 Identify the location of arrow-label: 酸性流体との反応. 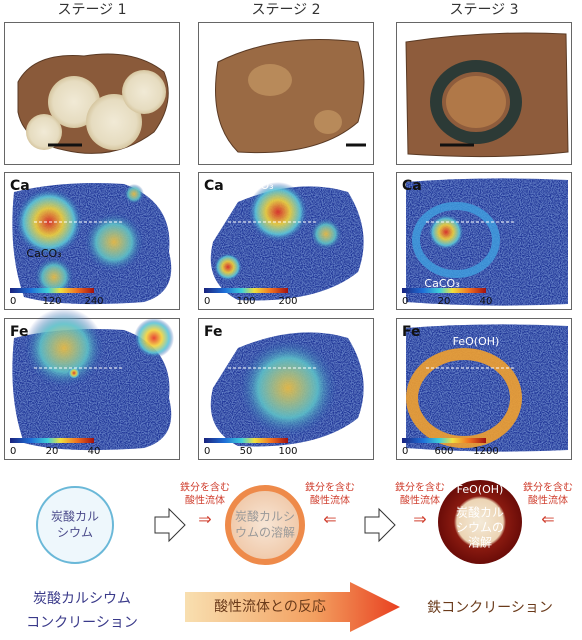
(270, 607).